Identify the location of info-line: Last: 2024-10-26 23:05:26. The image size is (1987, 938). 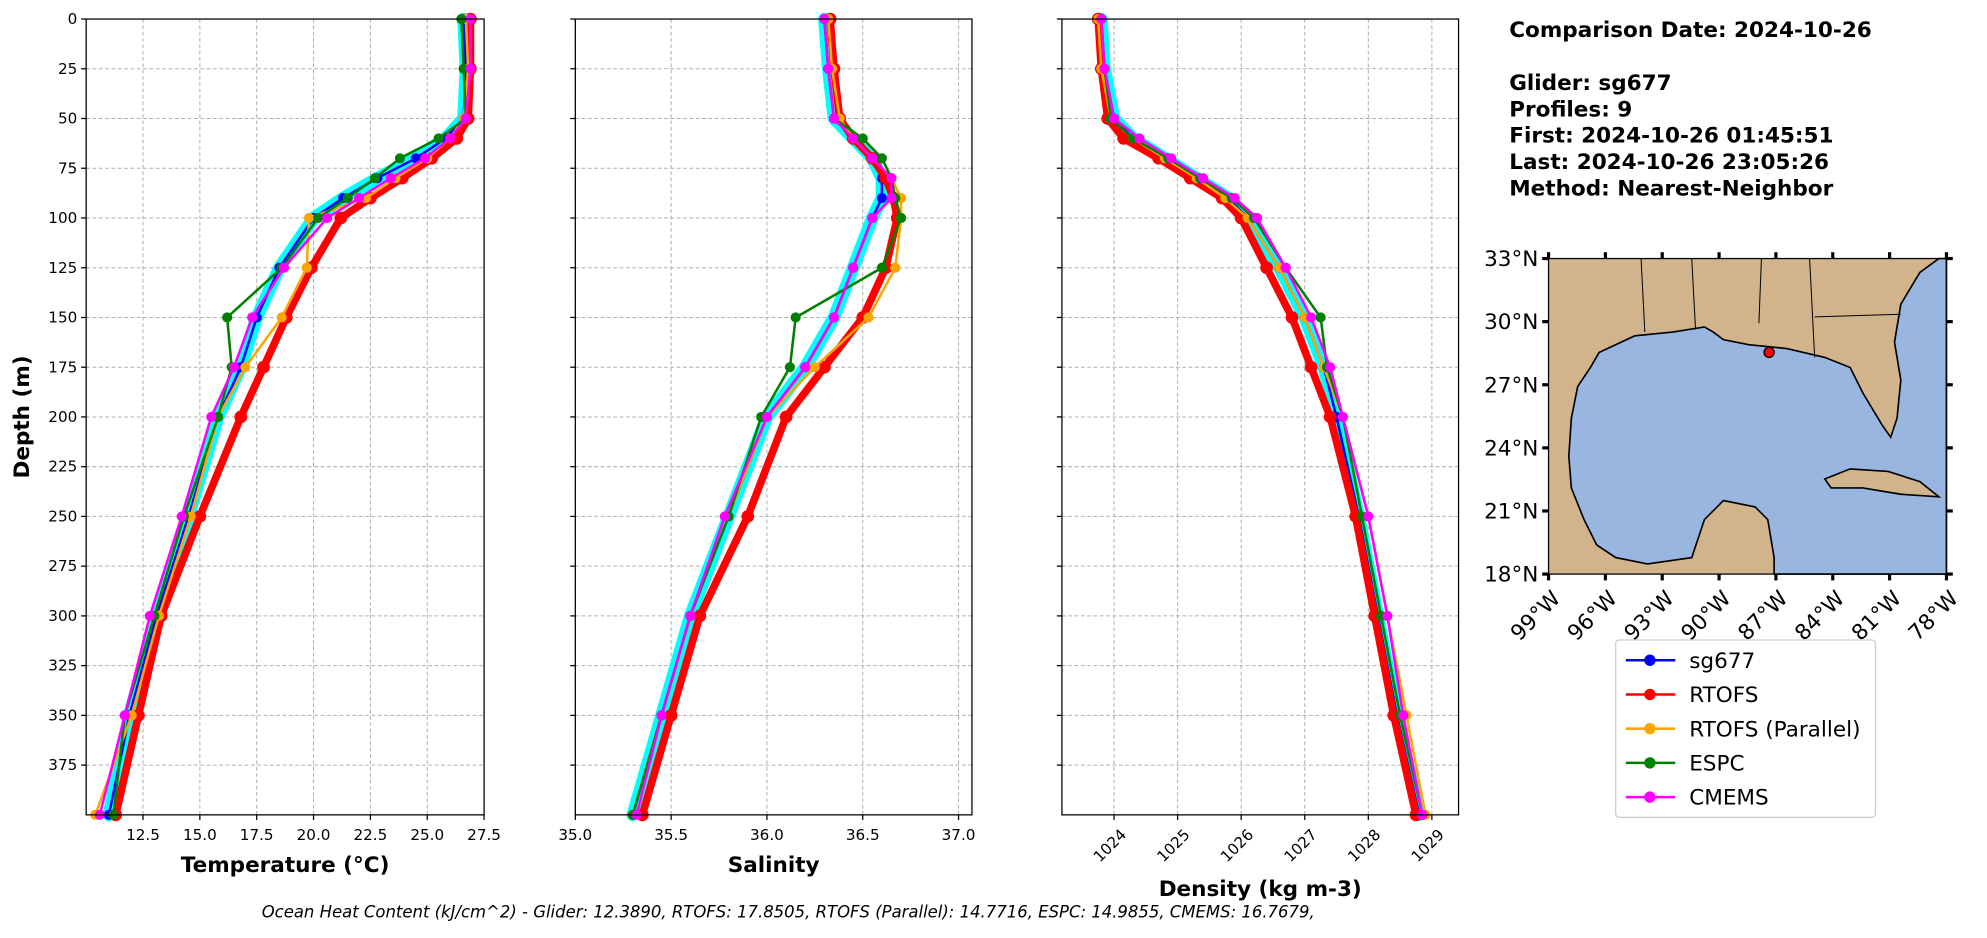
(1669, 162).